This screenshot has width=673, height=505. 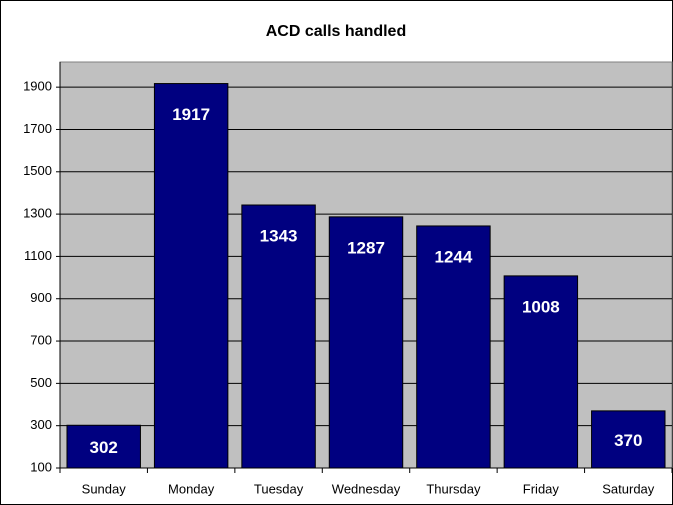 I want to click on x-tick-label: Friday, so click(x=541, y=488).